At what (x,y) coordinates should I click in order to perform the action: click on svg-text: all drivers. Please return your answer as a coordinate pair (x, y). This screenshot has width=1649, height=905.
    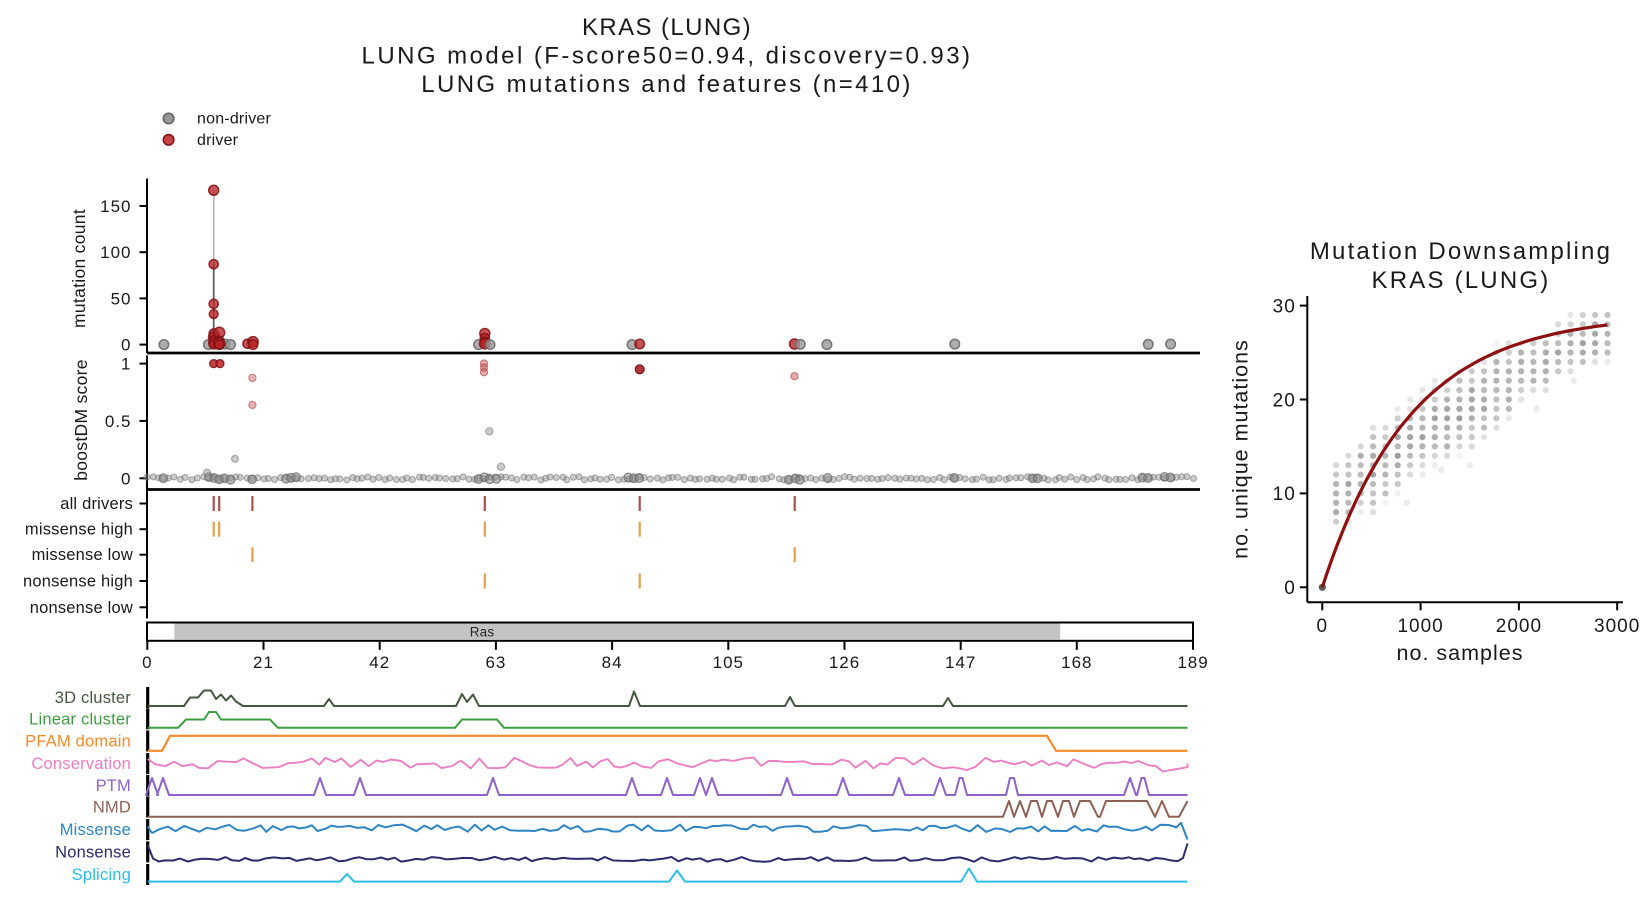
    Looking at the image, I should click on (96, 504).